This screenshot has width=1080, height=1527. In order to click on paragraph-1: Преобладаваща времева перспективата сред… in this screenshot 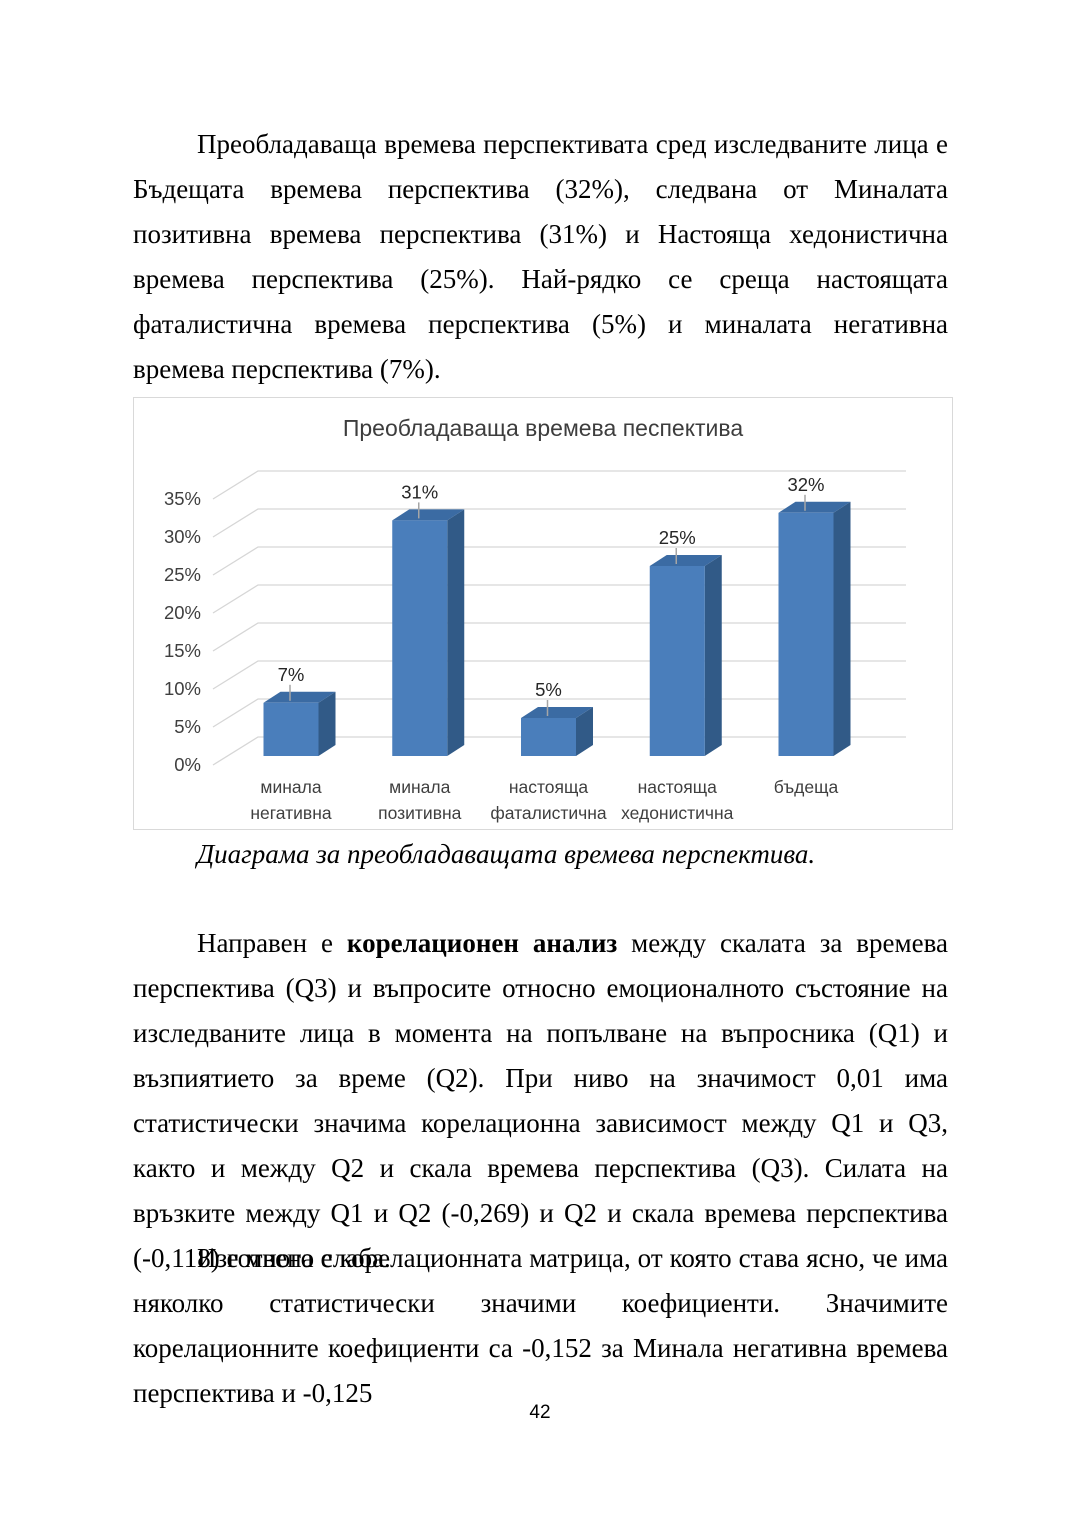, I will do `click(540, 256)`.